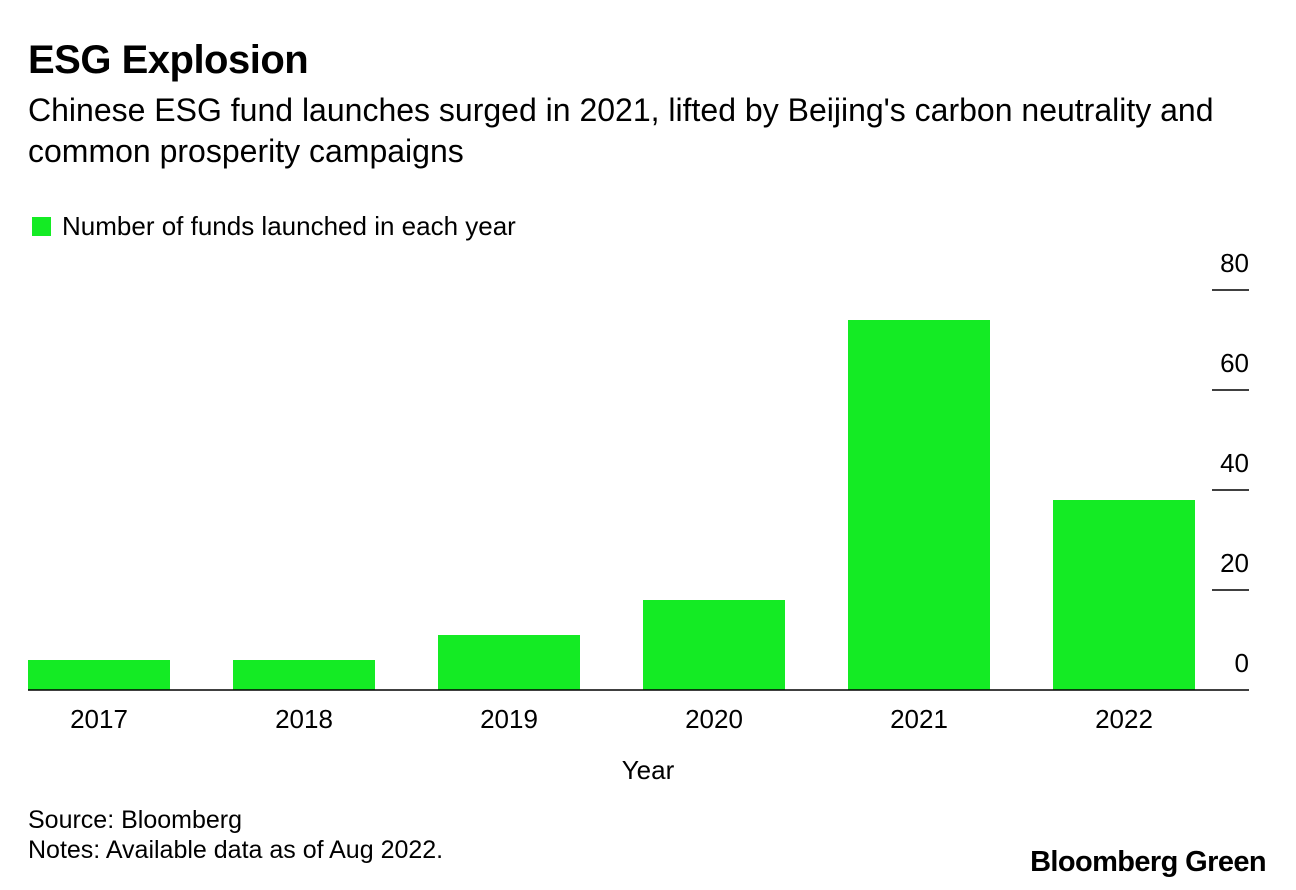 Image resolution: width=1296 pixels, height=890 pixels. What do you see at coordinates (1234, 463) in the screenshot?
I see `y-tick-label: 40` at bounding box center [1234, 463].